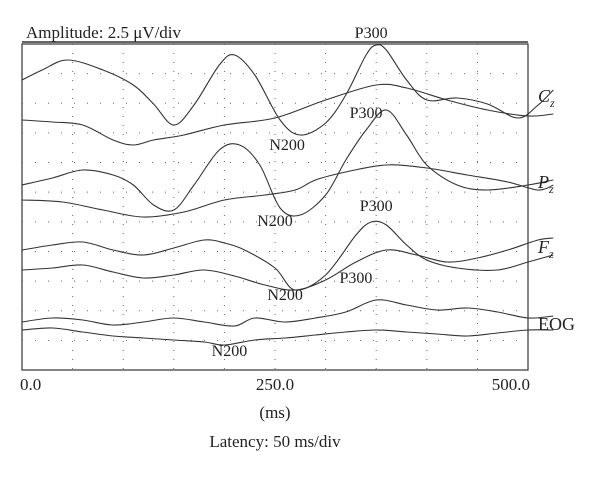  I want to click on x-tick-label-3: 500.0, so click(511, 384).